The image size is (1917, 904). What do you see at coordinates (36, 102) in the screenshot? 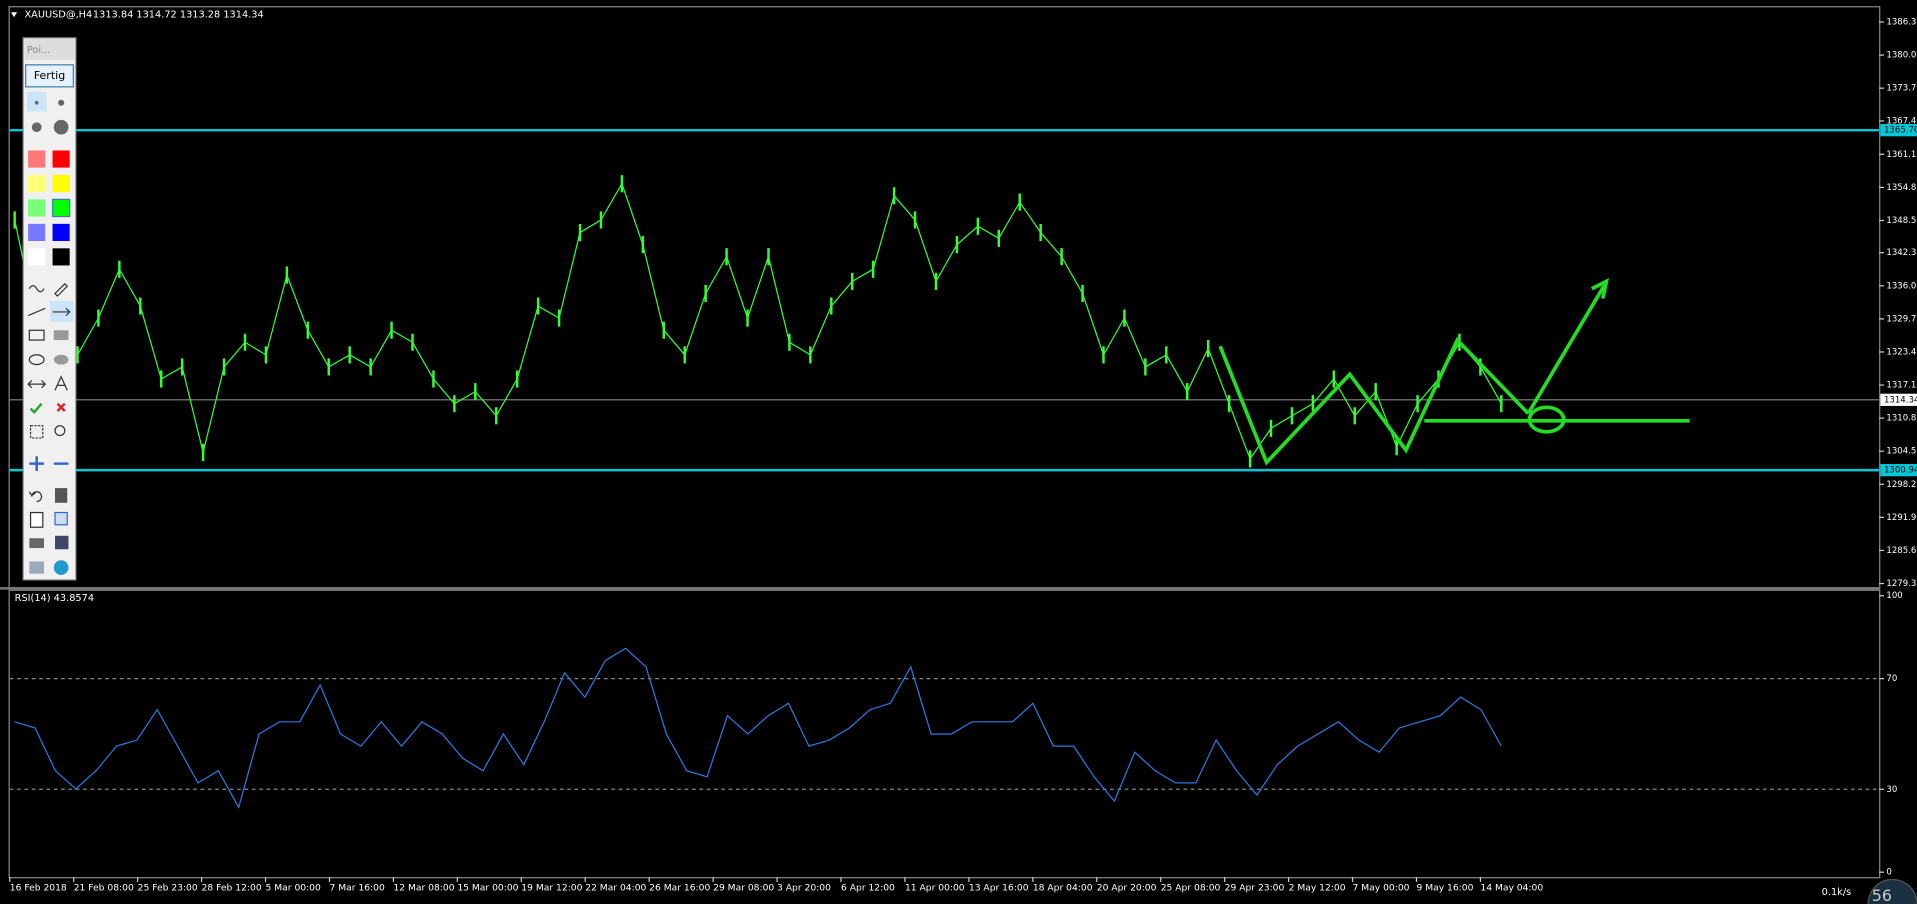
I see `dot` at bounding box center [36, 102].